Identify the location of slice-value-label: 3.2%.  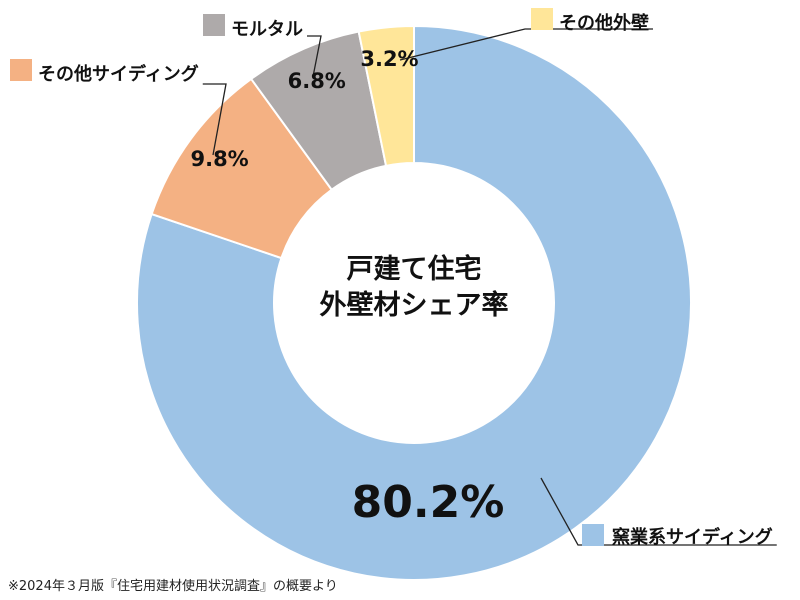
(389, 59).